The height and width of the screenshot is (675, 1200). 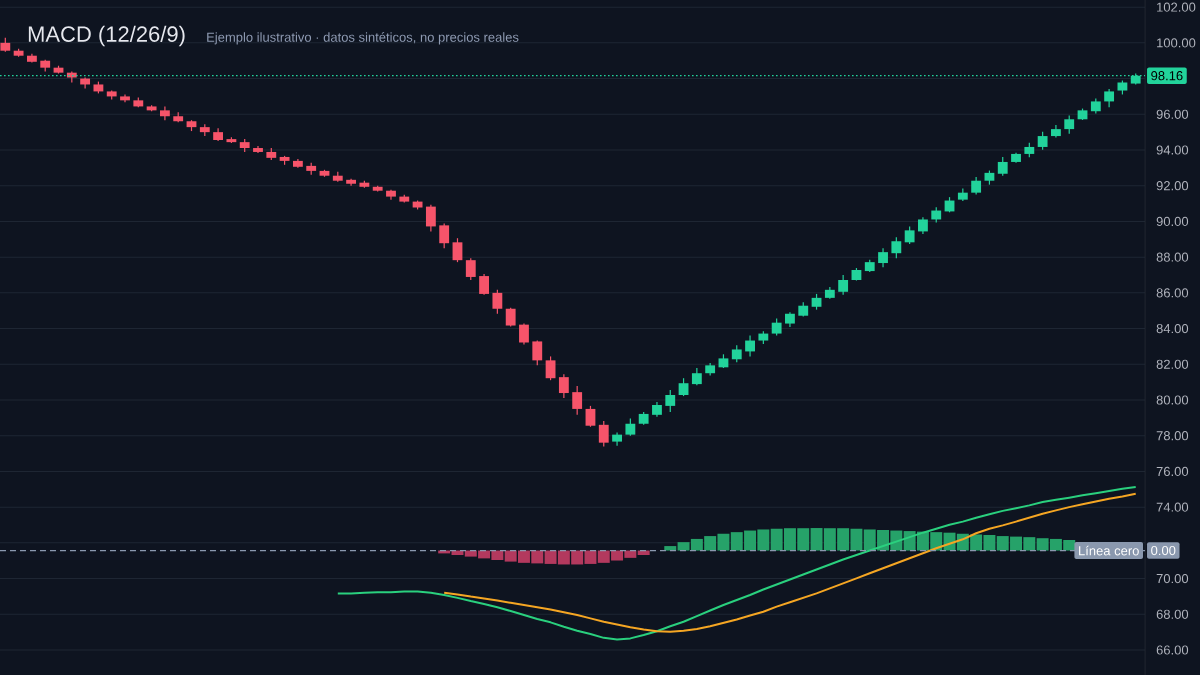 What do you see at coordinates (106, 36) in the screenshot?
I see `text: MACD (12/26/9)` at bounding box center [106, 36].